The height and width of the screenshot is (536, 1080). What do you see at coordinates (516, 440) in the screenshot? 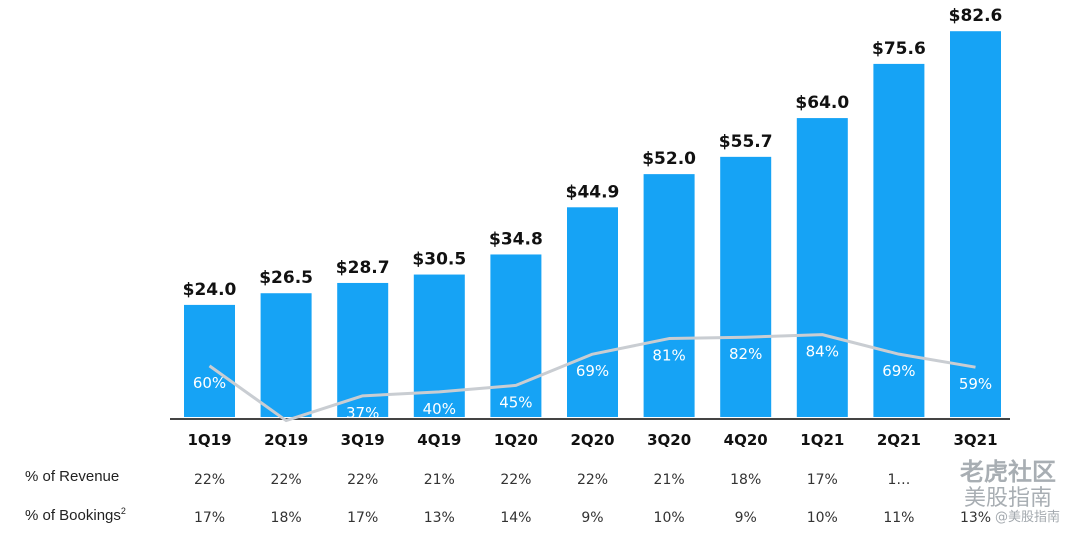
I see `category-label: 1Q20` at bounding box center [516, 440].